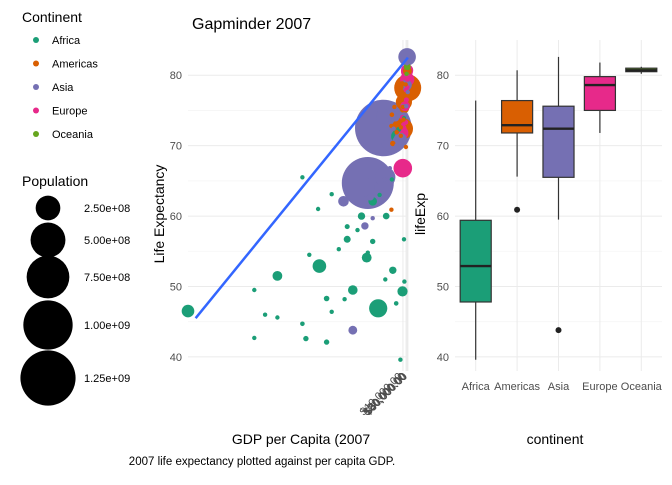 The width and height of the screenshot is (672, 485). I want to click on boxplot-x-tick-label: Americas, so click(517, 387).